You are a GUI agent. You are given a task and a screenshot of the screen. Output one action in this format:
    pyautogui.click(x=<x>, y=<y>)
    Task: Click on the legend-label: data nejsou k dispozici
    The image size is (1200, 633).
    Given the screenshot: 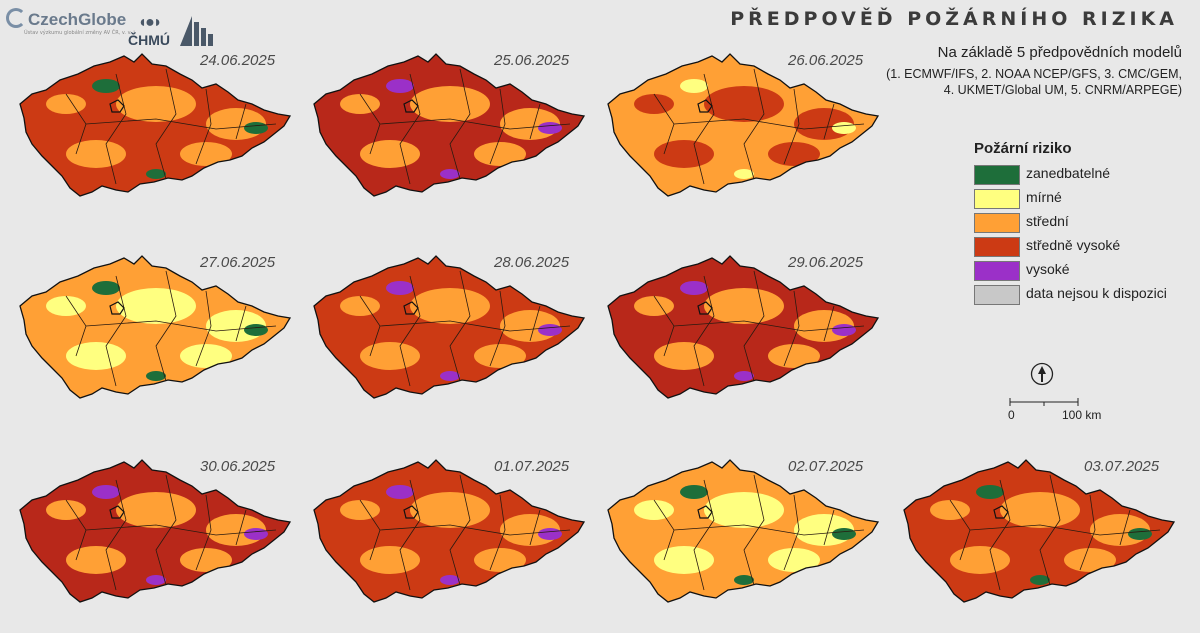 What is the action you would take?
    pyautogui.click(x=1096, y=293)
    